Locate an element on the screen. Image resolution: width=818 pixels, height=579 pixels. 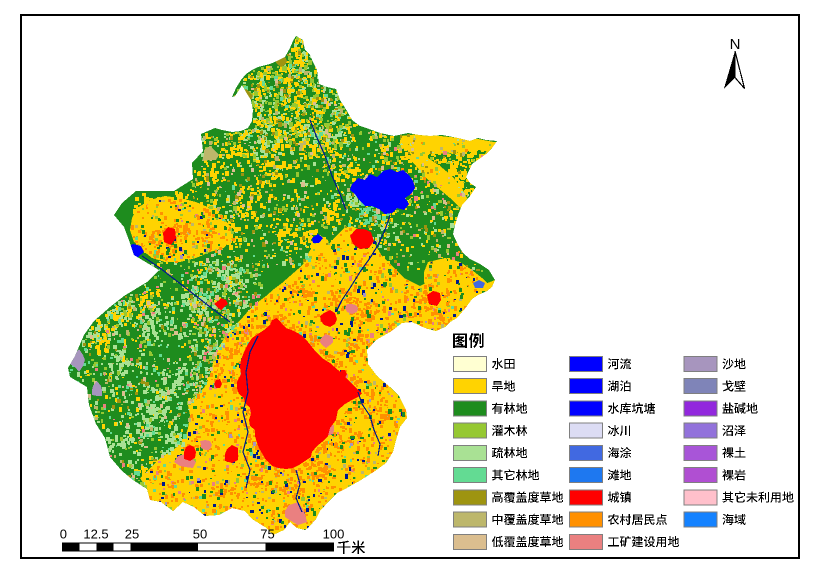
svg-text: 100 is located at coordinates (334, 533).